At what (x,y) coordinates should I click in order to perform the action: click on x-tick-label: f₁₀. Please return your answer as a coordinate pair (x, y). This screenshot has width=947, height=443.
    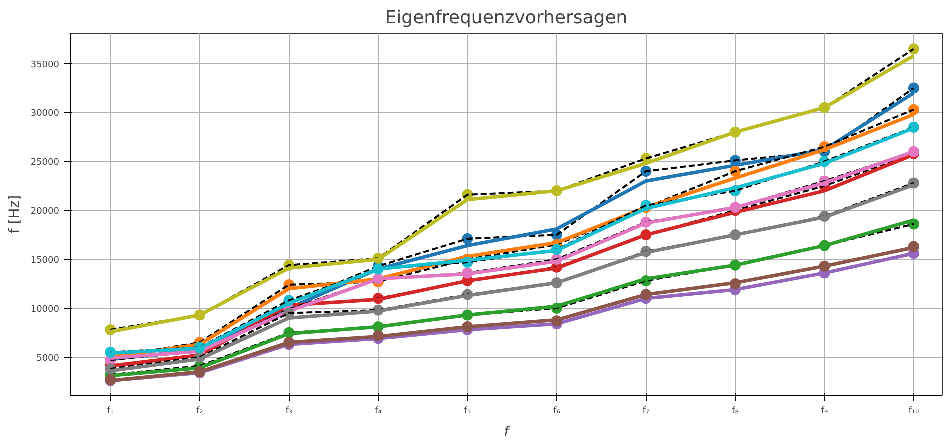
    Looking at the image, I should click on (914, 411).